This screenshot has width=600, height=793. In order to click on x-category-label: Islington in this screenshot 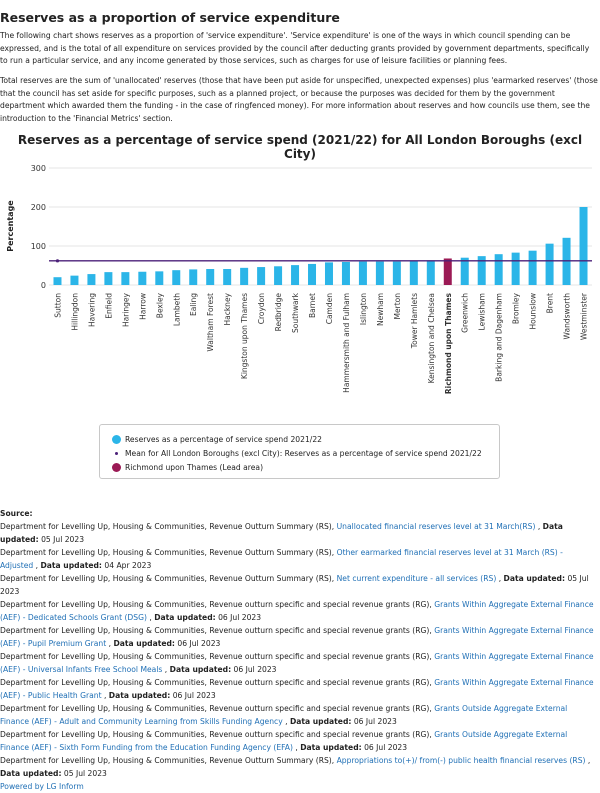, I will do `click(363, 309)`.